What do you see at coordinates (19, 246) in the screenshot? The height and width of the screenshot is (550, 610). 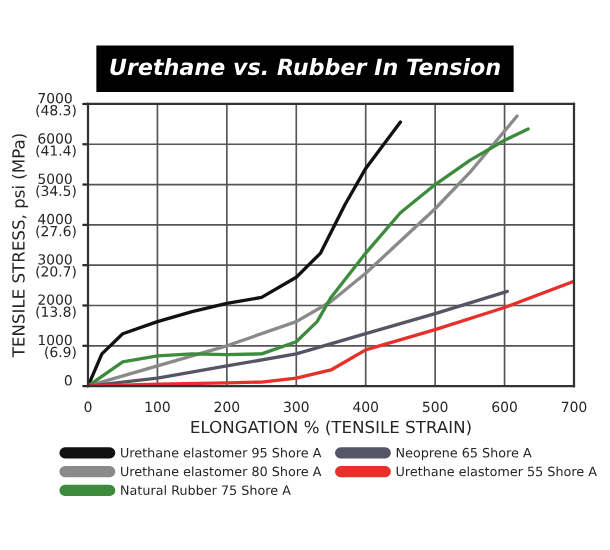 I see `y-axis-title: TENSILE STRESS, psi (MPa)` at bounding box center [19, 246].